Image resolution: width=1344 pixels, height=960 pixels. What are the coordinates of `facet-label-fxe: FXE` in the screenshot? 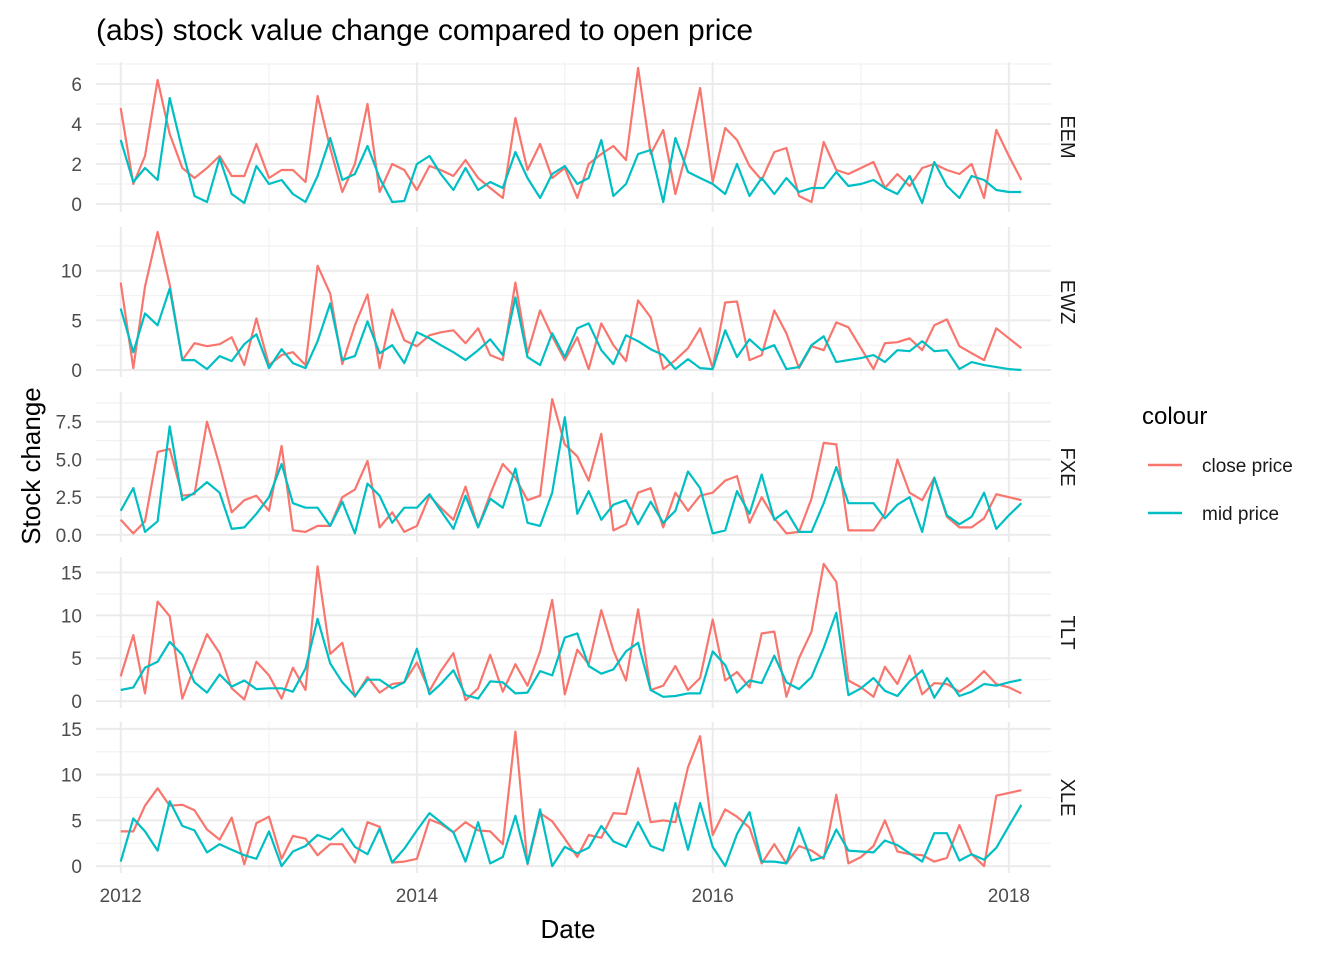 It's located at (1067, 467).